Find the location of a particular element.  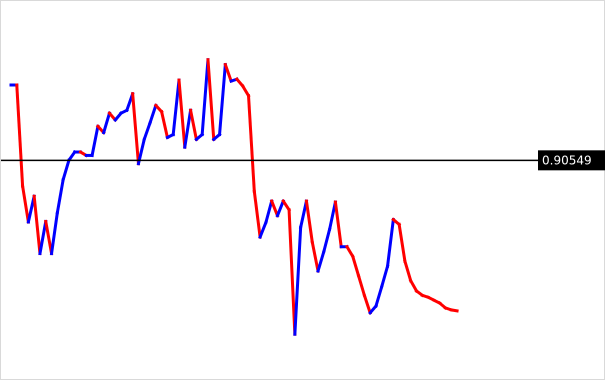

price-label-background is located at coordinates (571, 160).